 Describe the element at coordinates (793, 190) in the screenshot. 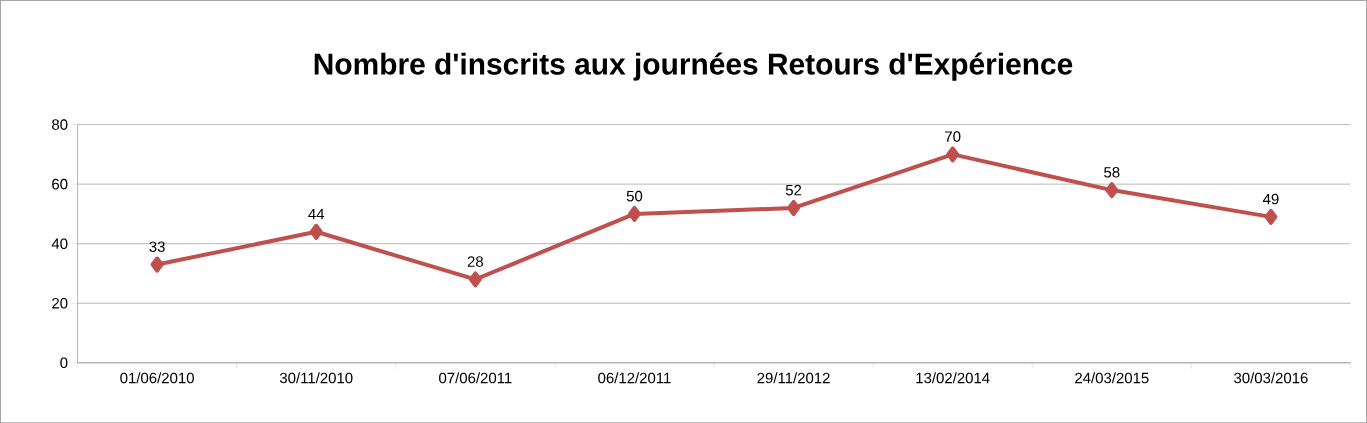

I see `data-label: 52` at that location.